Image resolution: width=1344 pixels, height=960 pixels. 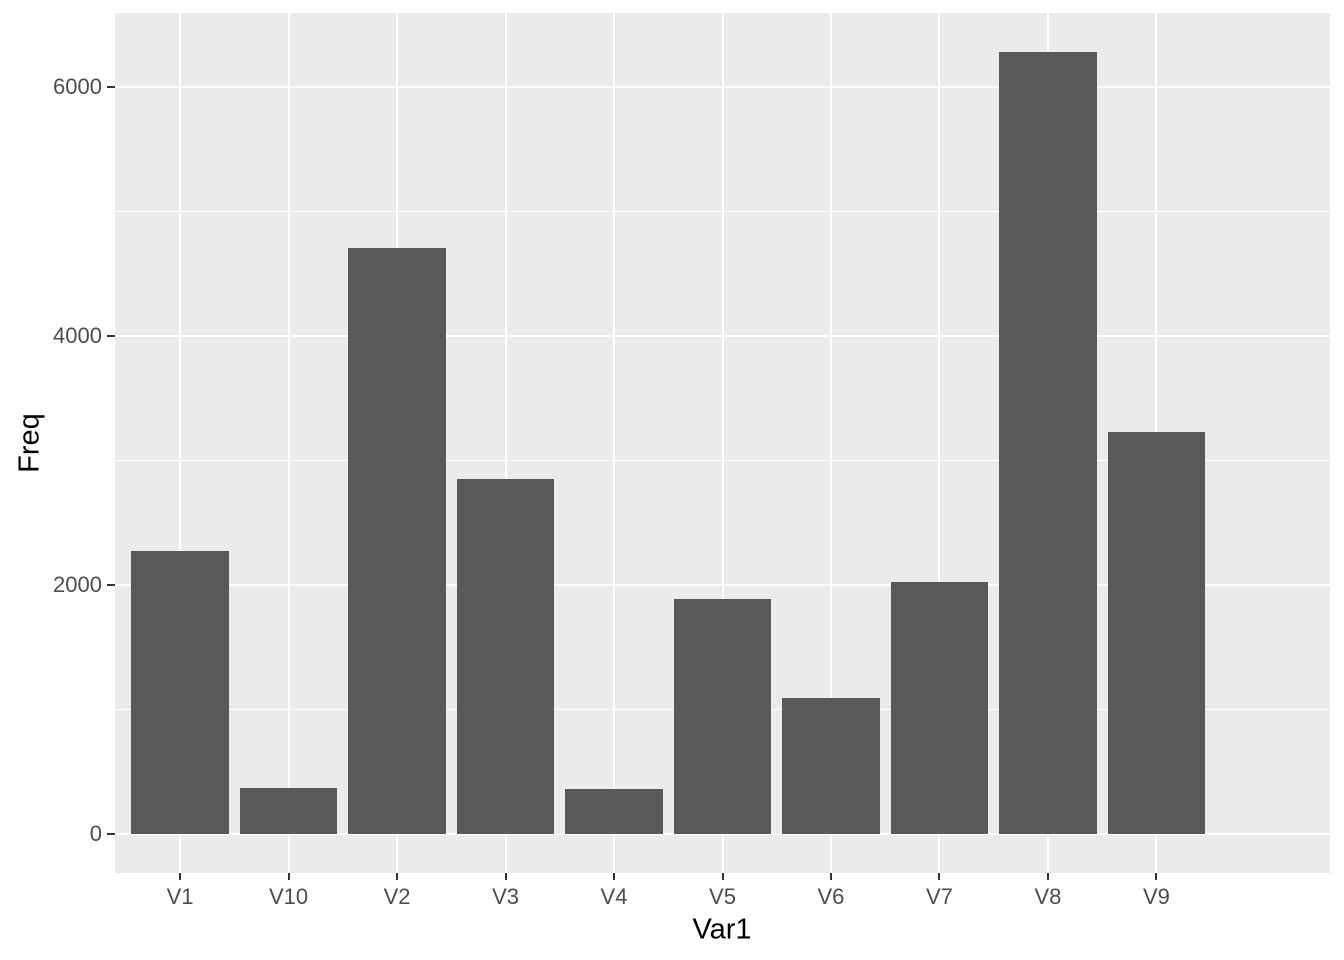 What do you see at coordinates (180, 876) in the screenshot?
I see `x-tick-mark-V1` at bounding box center [180, 876].